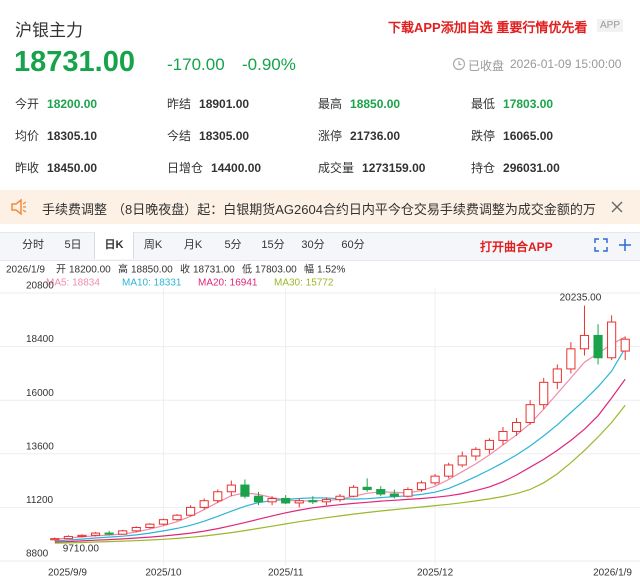 The height and width of the screenshot is (581, 640). I want to click on stat-label: 跌停, so click(483, 136).